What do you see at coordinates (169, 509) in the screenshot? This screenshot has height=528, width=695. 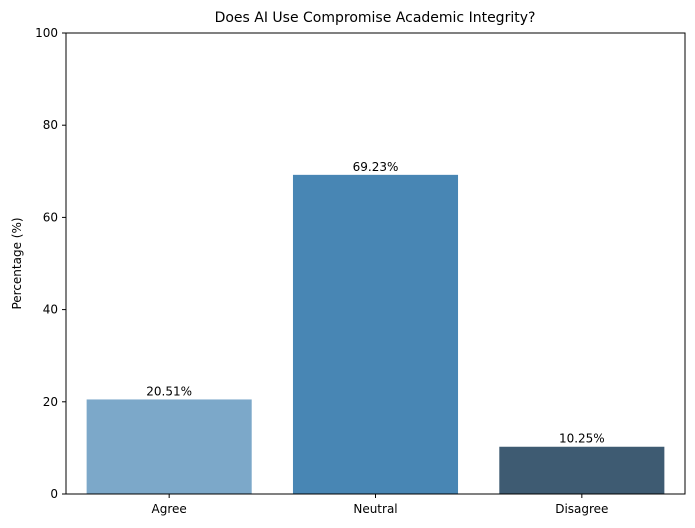 I see `x-tick-label-agree: Agree` at bounding box center [169, 509].